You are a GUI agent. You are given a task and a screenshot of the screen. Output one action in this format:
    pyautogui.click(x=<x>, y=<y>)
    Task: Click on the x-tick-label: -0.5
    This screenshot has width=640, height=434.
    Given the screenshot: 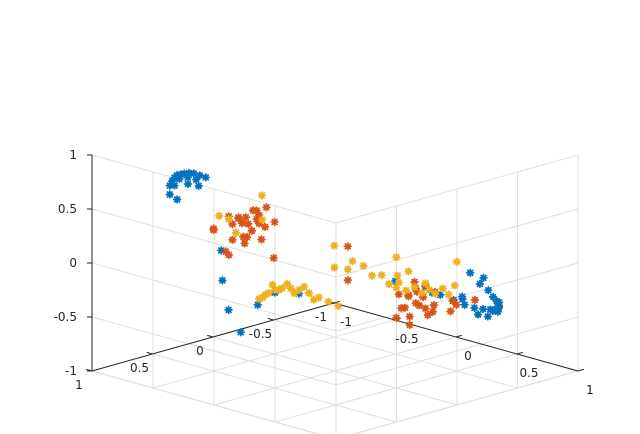 What is the action you would take?
    pyautogui.click(x=406, y=339)
    